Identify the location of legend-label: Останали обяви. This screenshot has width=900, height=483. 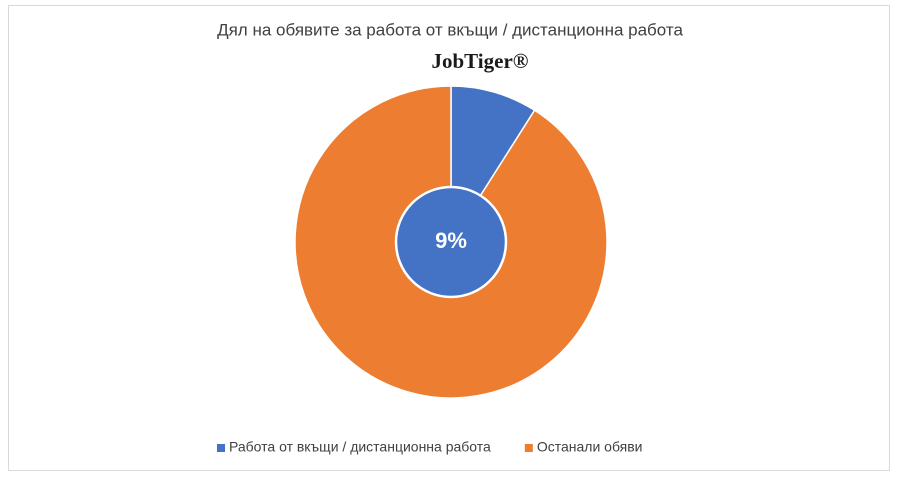
(590, 447).